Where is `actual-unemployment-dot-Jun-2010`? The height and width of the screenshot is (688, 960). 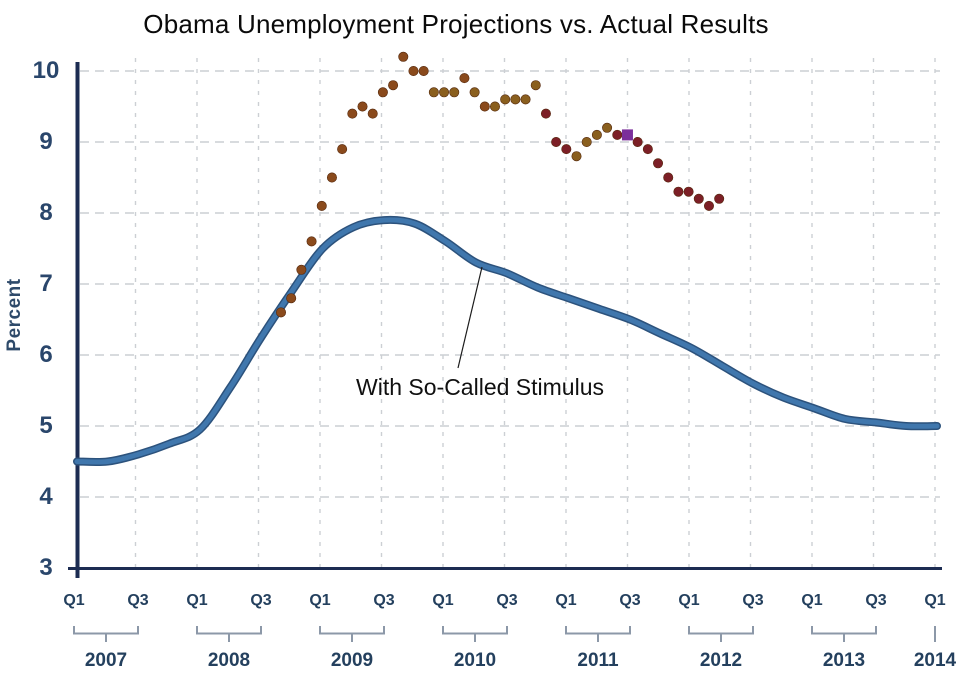 actual-unemployment-dot-Jun-2010 is located at coordinates (484, 106).